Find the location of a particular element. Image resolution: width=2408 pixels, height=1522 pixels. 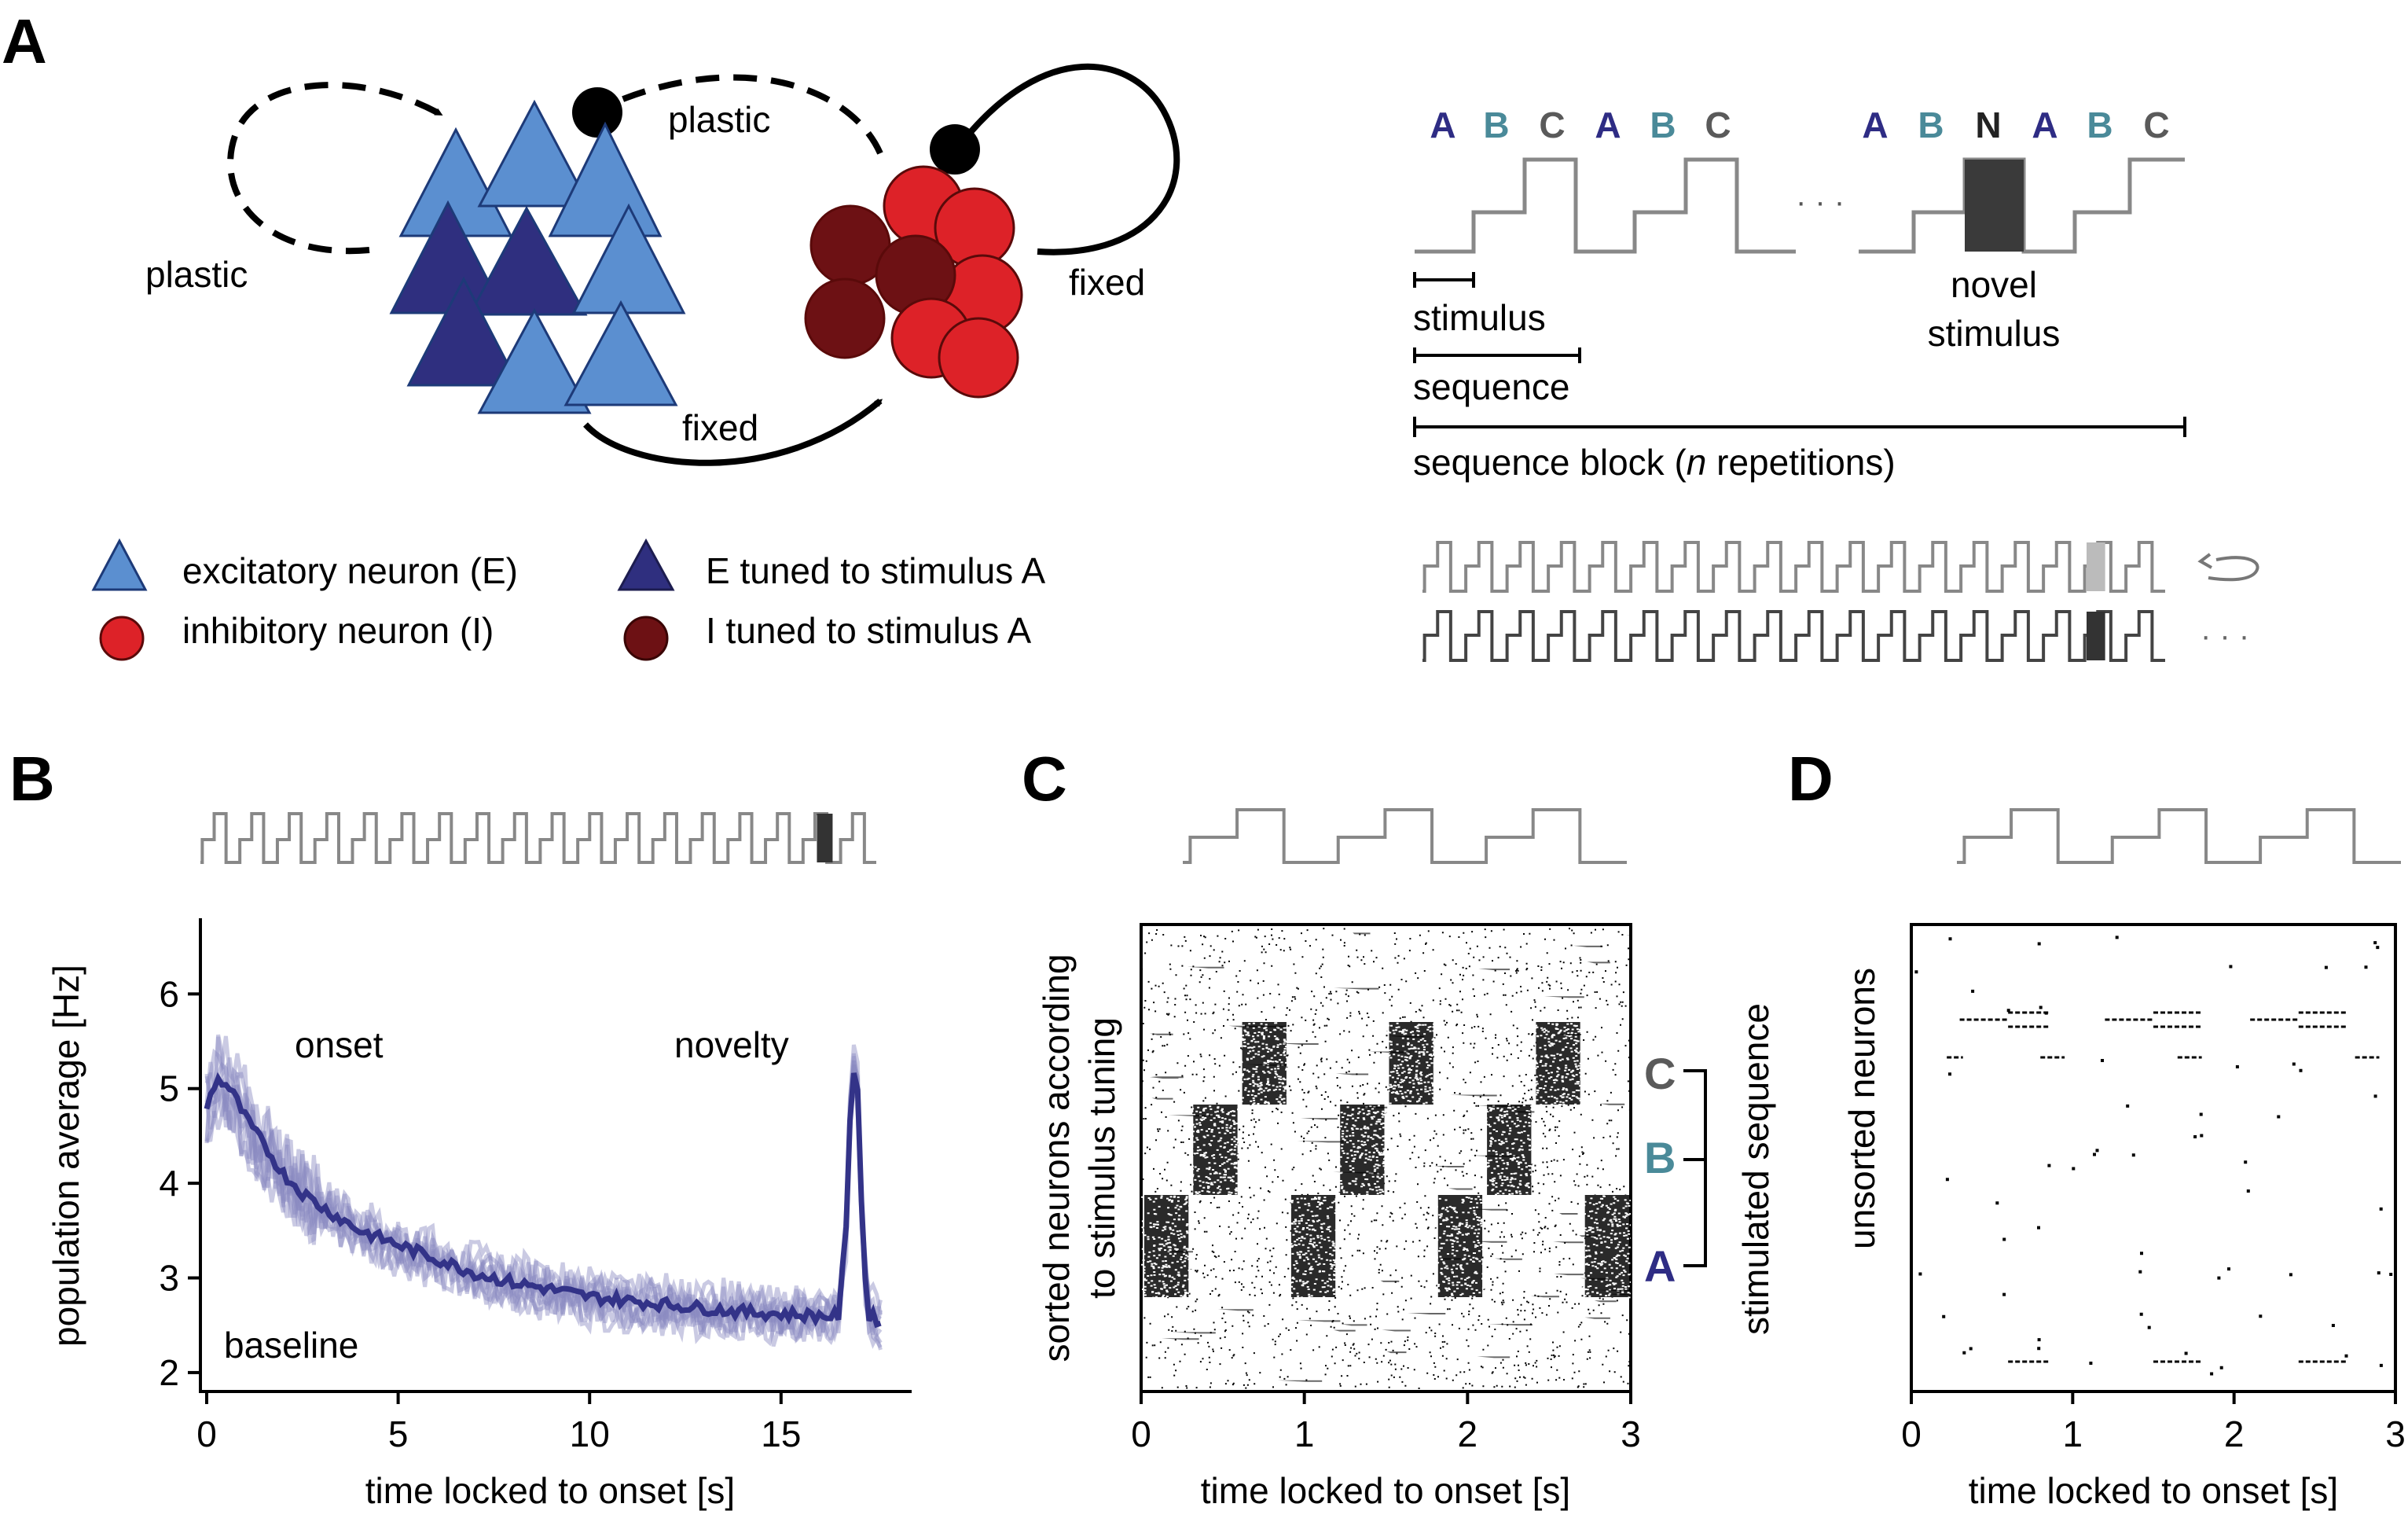

panel-b-ylabel: population average [Hz] is located at coordinates (66, 1156).